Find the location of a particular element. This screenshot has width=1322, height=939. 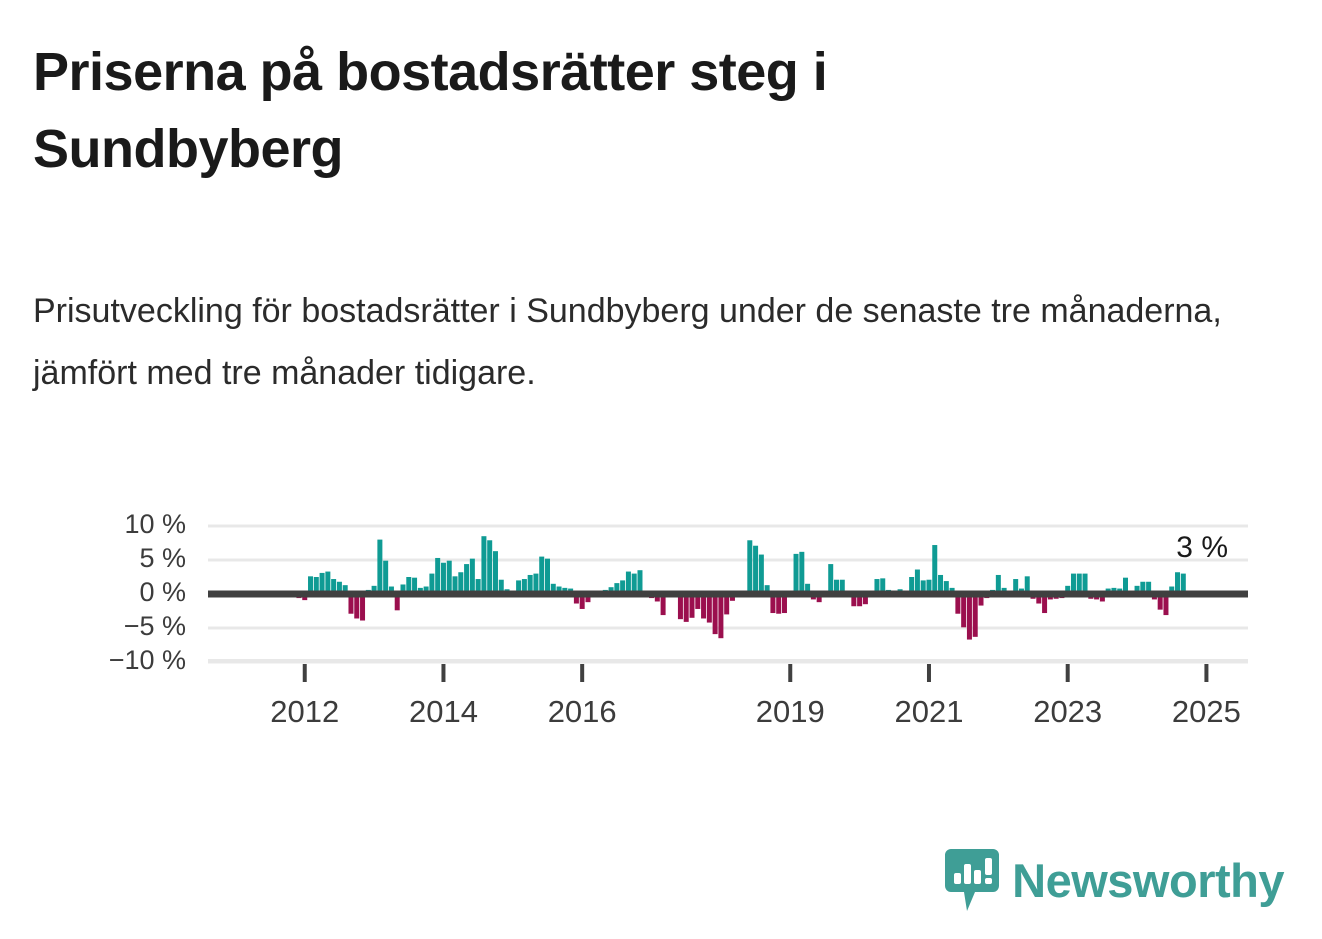

chart-y-tick-labels: 10 % 5 % 0 % −5 % −10 % is located at coordinates (147, 592).